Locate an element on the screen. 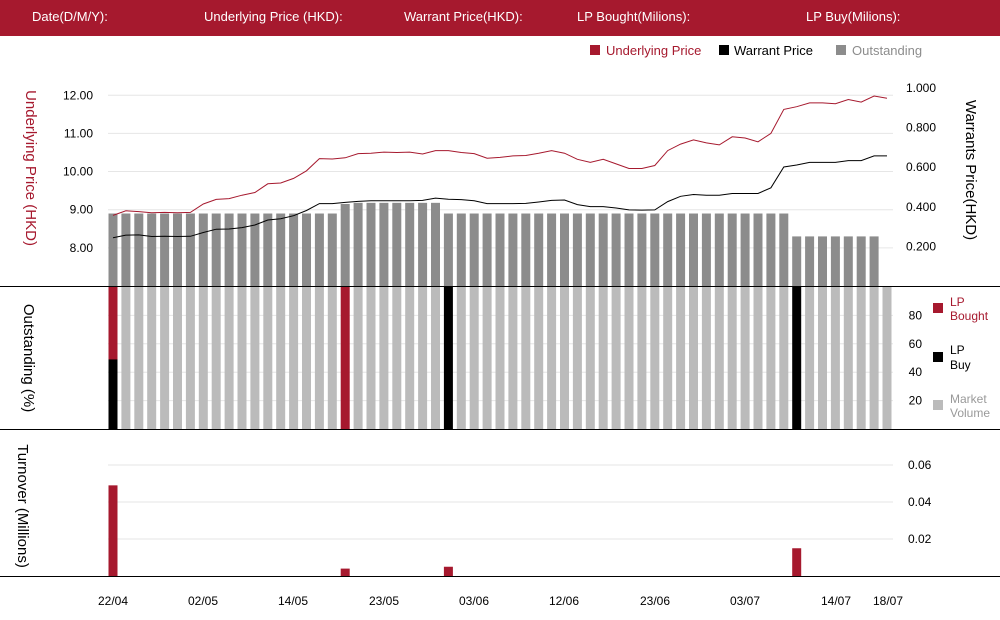 Image resolution: width=1000 pixels, height=620 pixels. legend-lp-buy-swatch is located at coordinates (938, 357).